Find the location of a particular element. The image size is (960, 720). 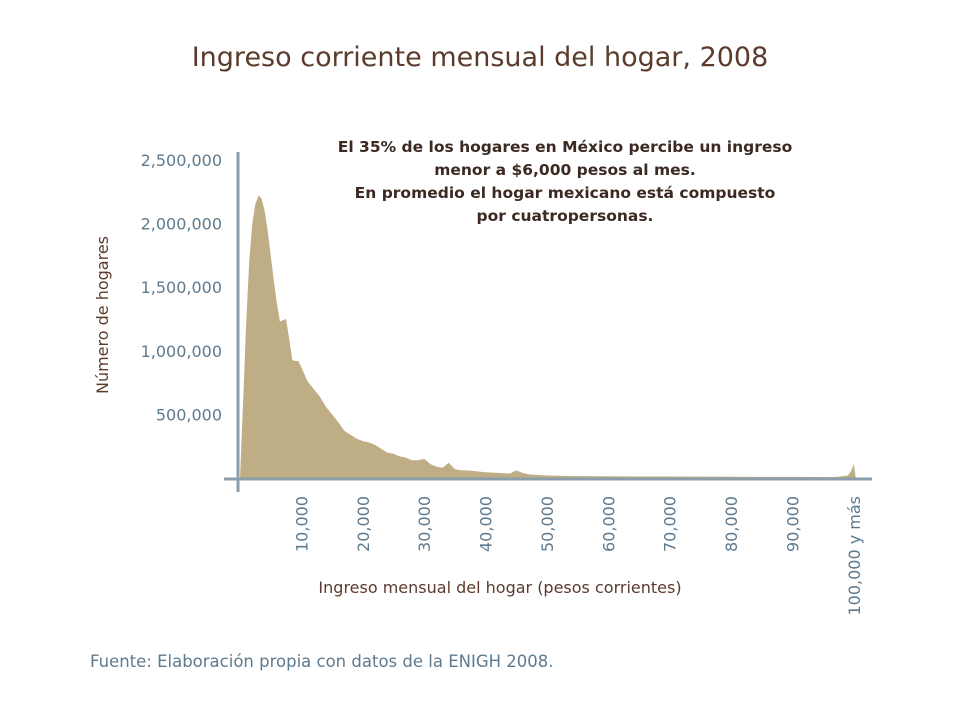

y-tick-label: 1,500,000 is located at coordinates (181, 287).